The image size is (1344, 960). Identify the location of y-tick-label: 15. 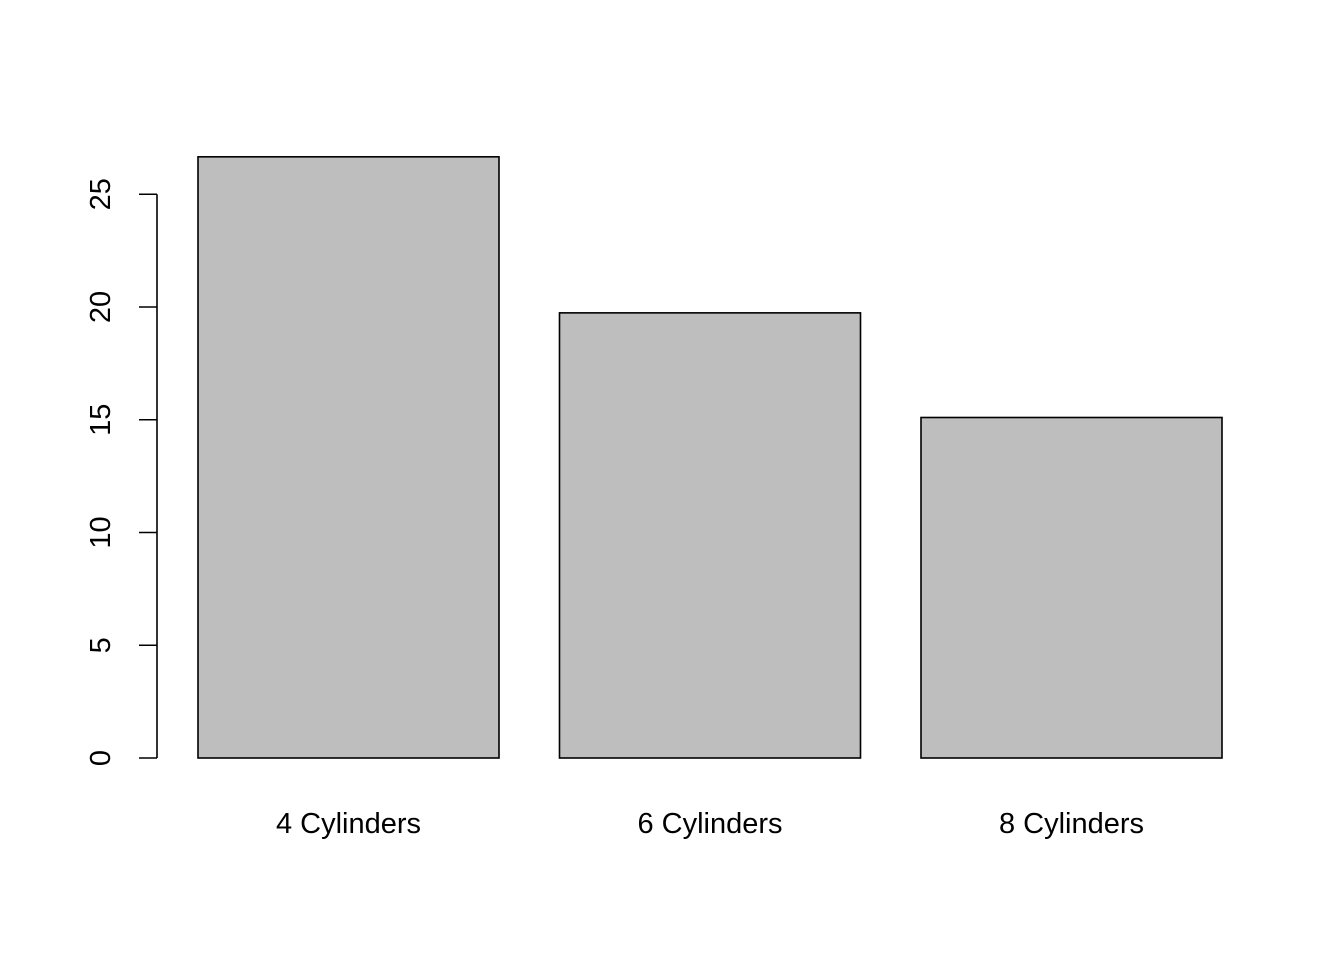
(101, 420).